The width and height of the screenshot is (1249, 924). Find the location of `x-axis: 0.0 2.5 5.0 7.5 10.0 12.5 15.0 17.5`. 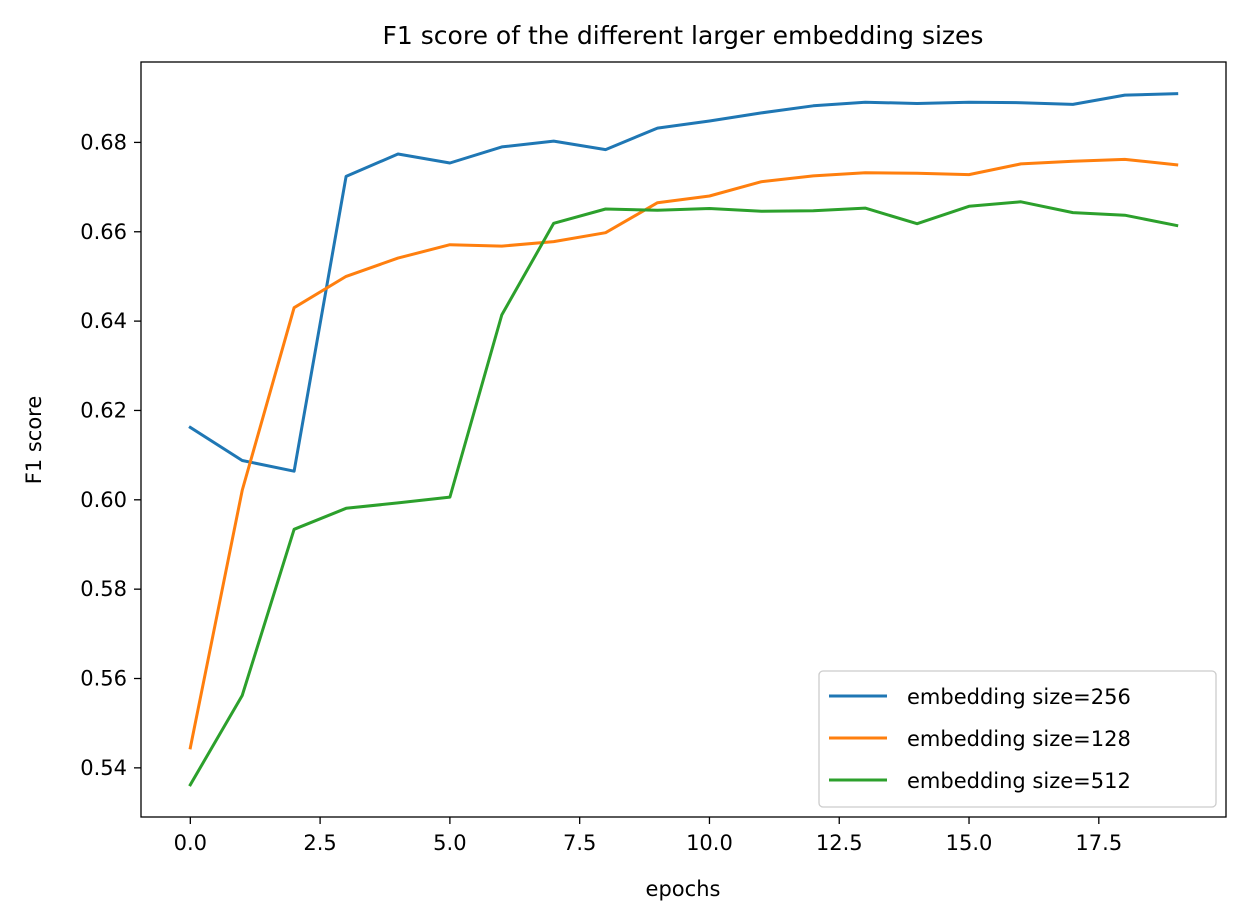

x-axis: 0.0 2.5 5.0 7.5 10.0 12.5 15.0 17.5 is located at coordinates (648, 836).